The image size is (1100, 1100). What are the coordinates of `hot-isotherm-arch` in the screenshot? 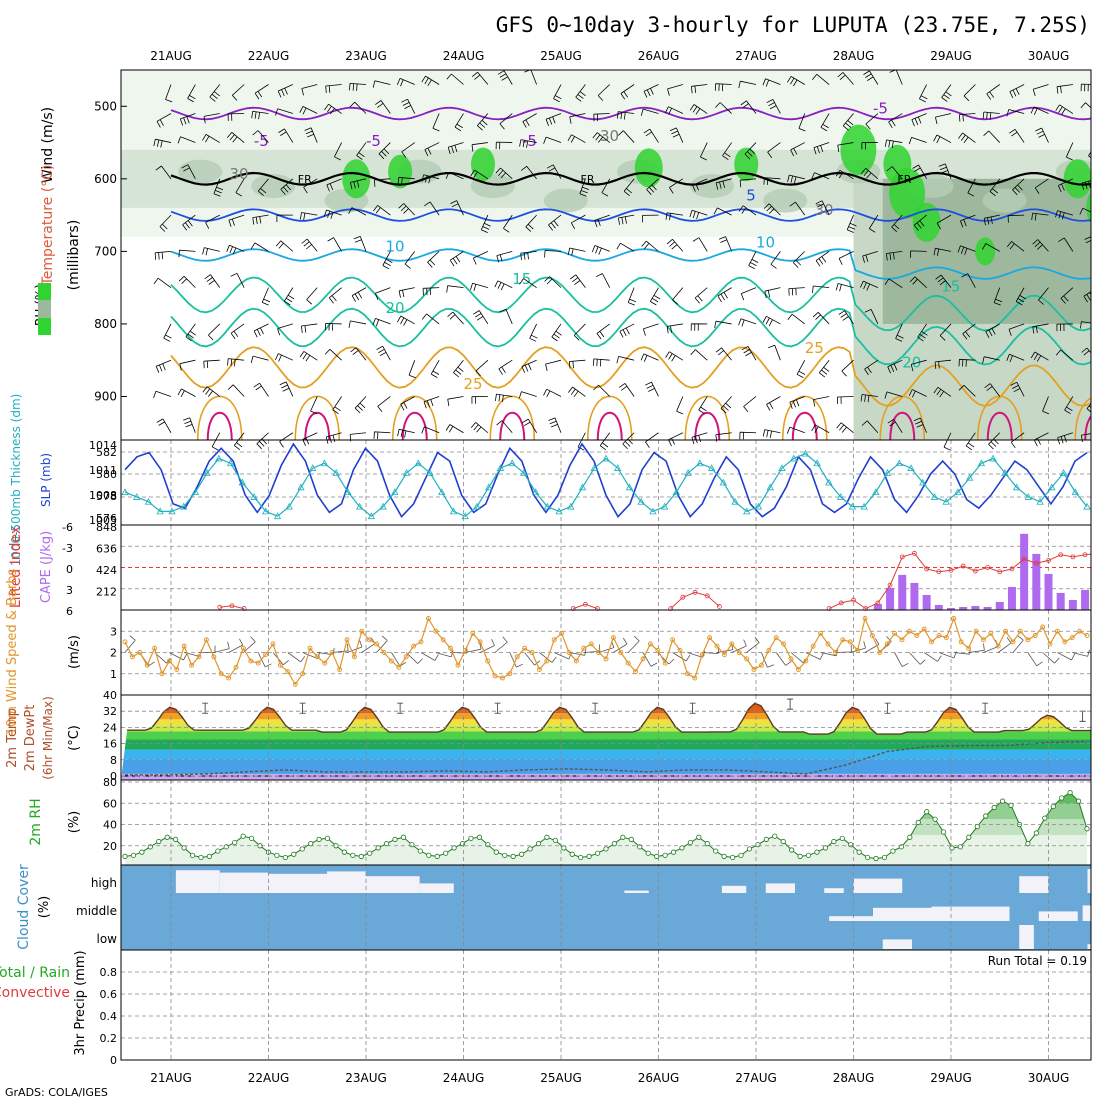 It's located at (512, 426).